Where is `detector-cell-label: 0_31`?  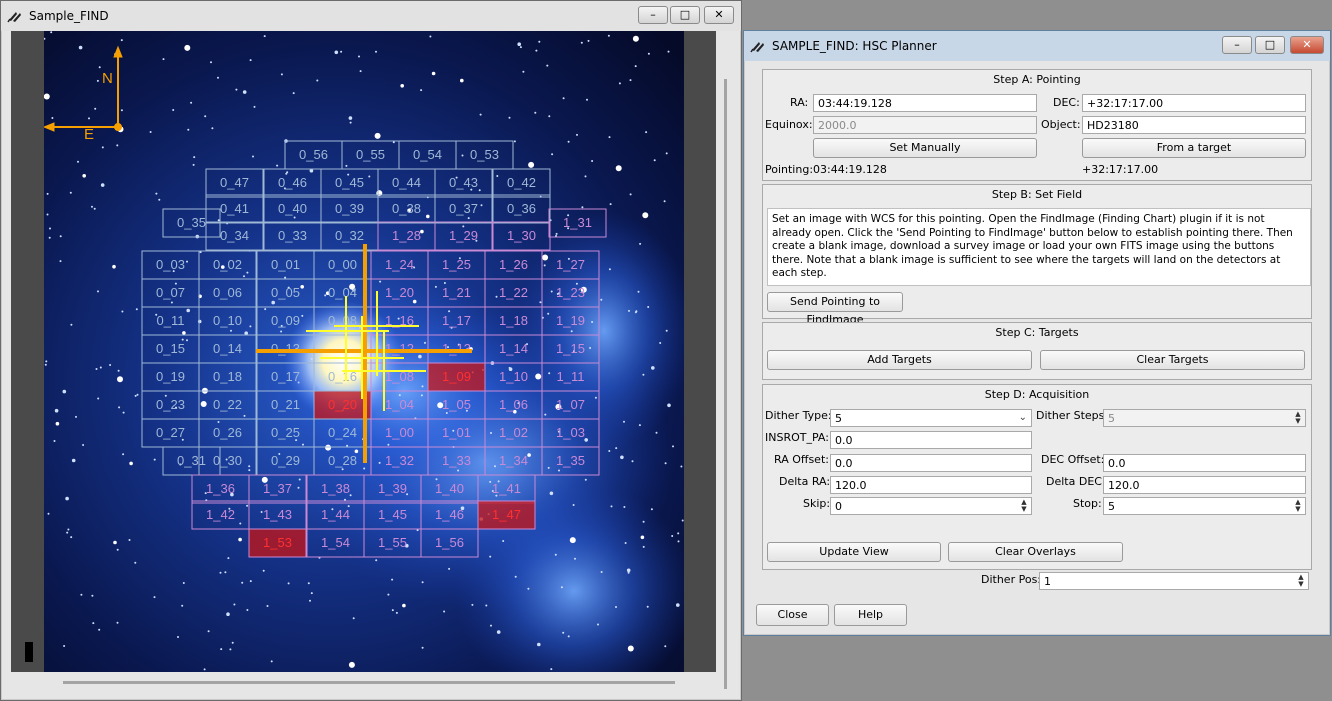 detector-cell-label: 0_31 is located at coordinates (191, 460).